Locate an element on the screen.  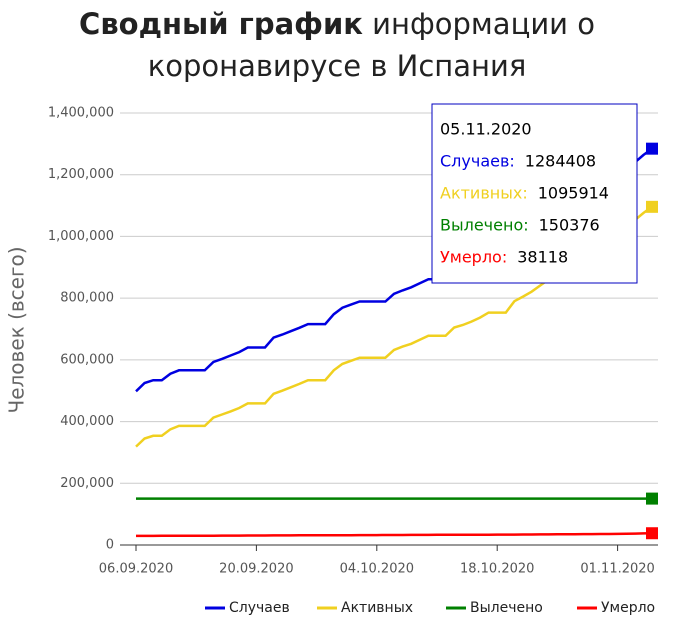
tooltip-value: 150376 is located at coordinates (569, 225).